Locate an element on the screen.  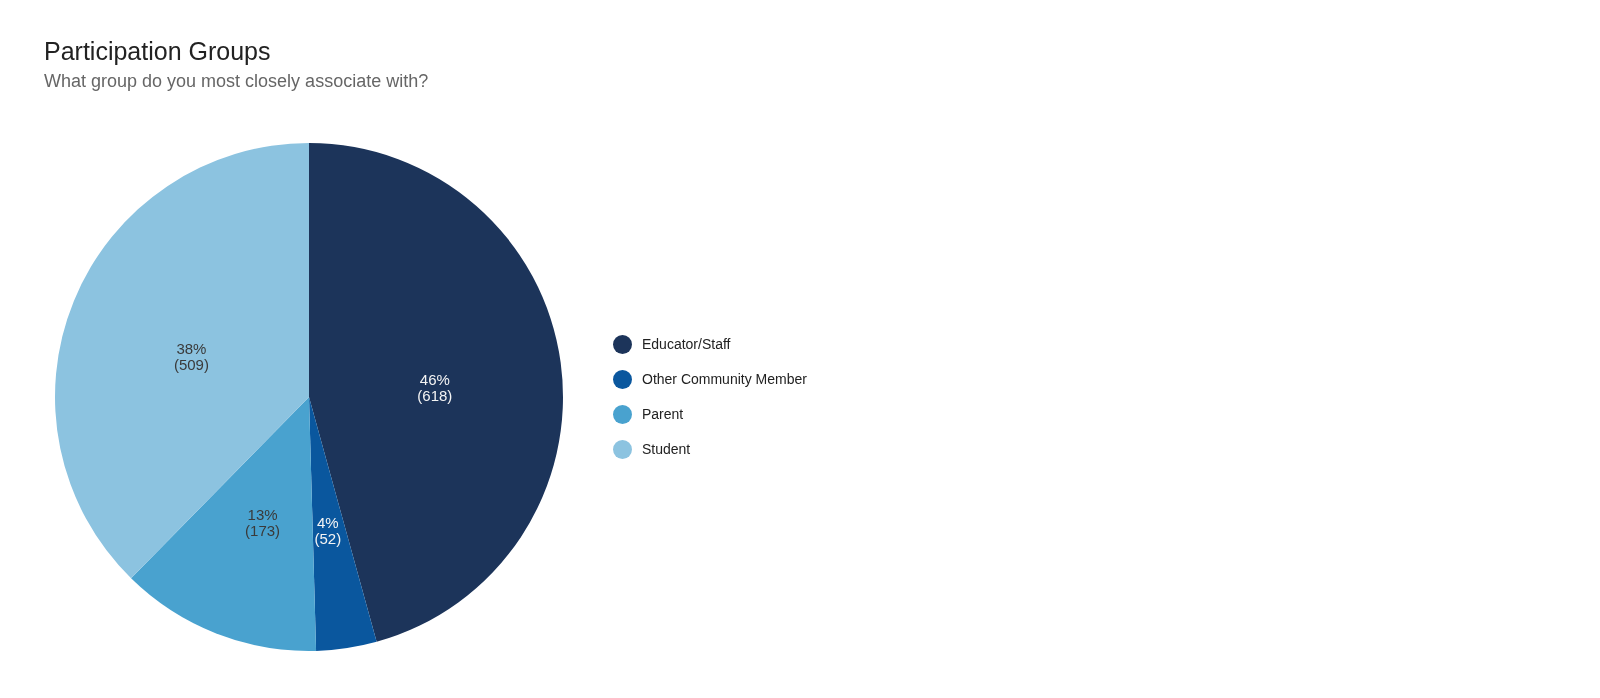
chart-title: Participation Groups is located at coordinates (157, 51).